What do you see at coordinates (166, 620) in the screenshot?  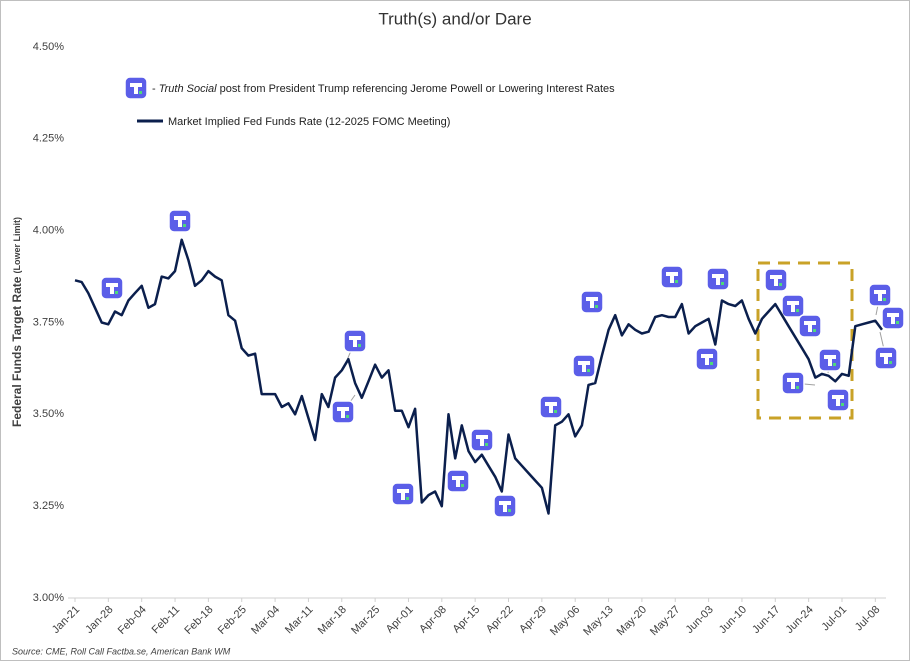 I see `x-tick-label: Feb-11` at bounding box center [166, 620].